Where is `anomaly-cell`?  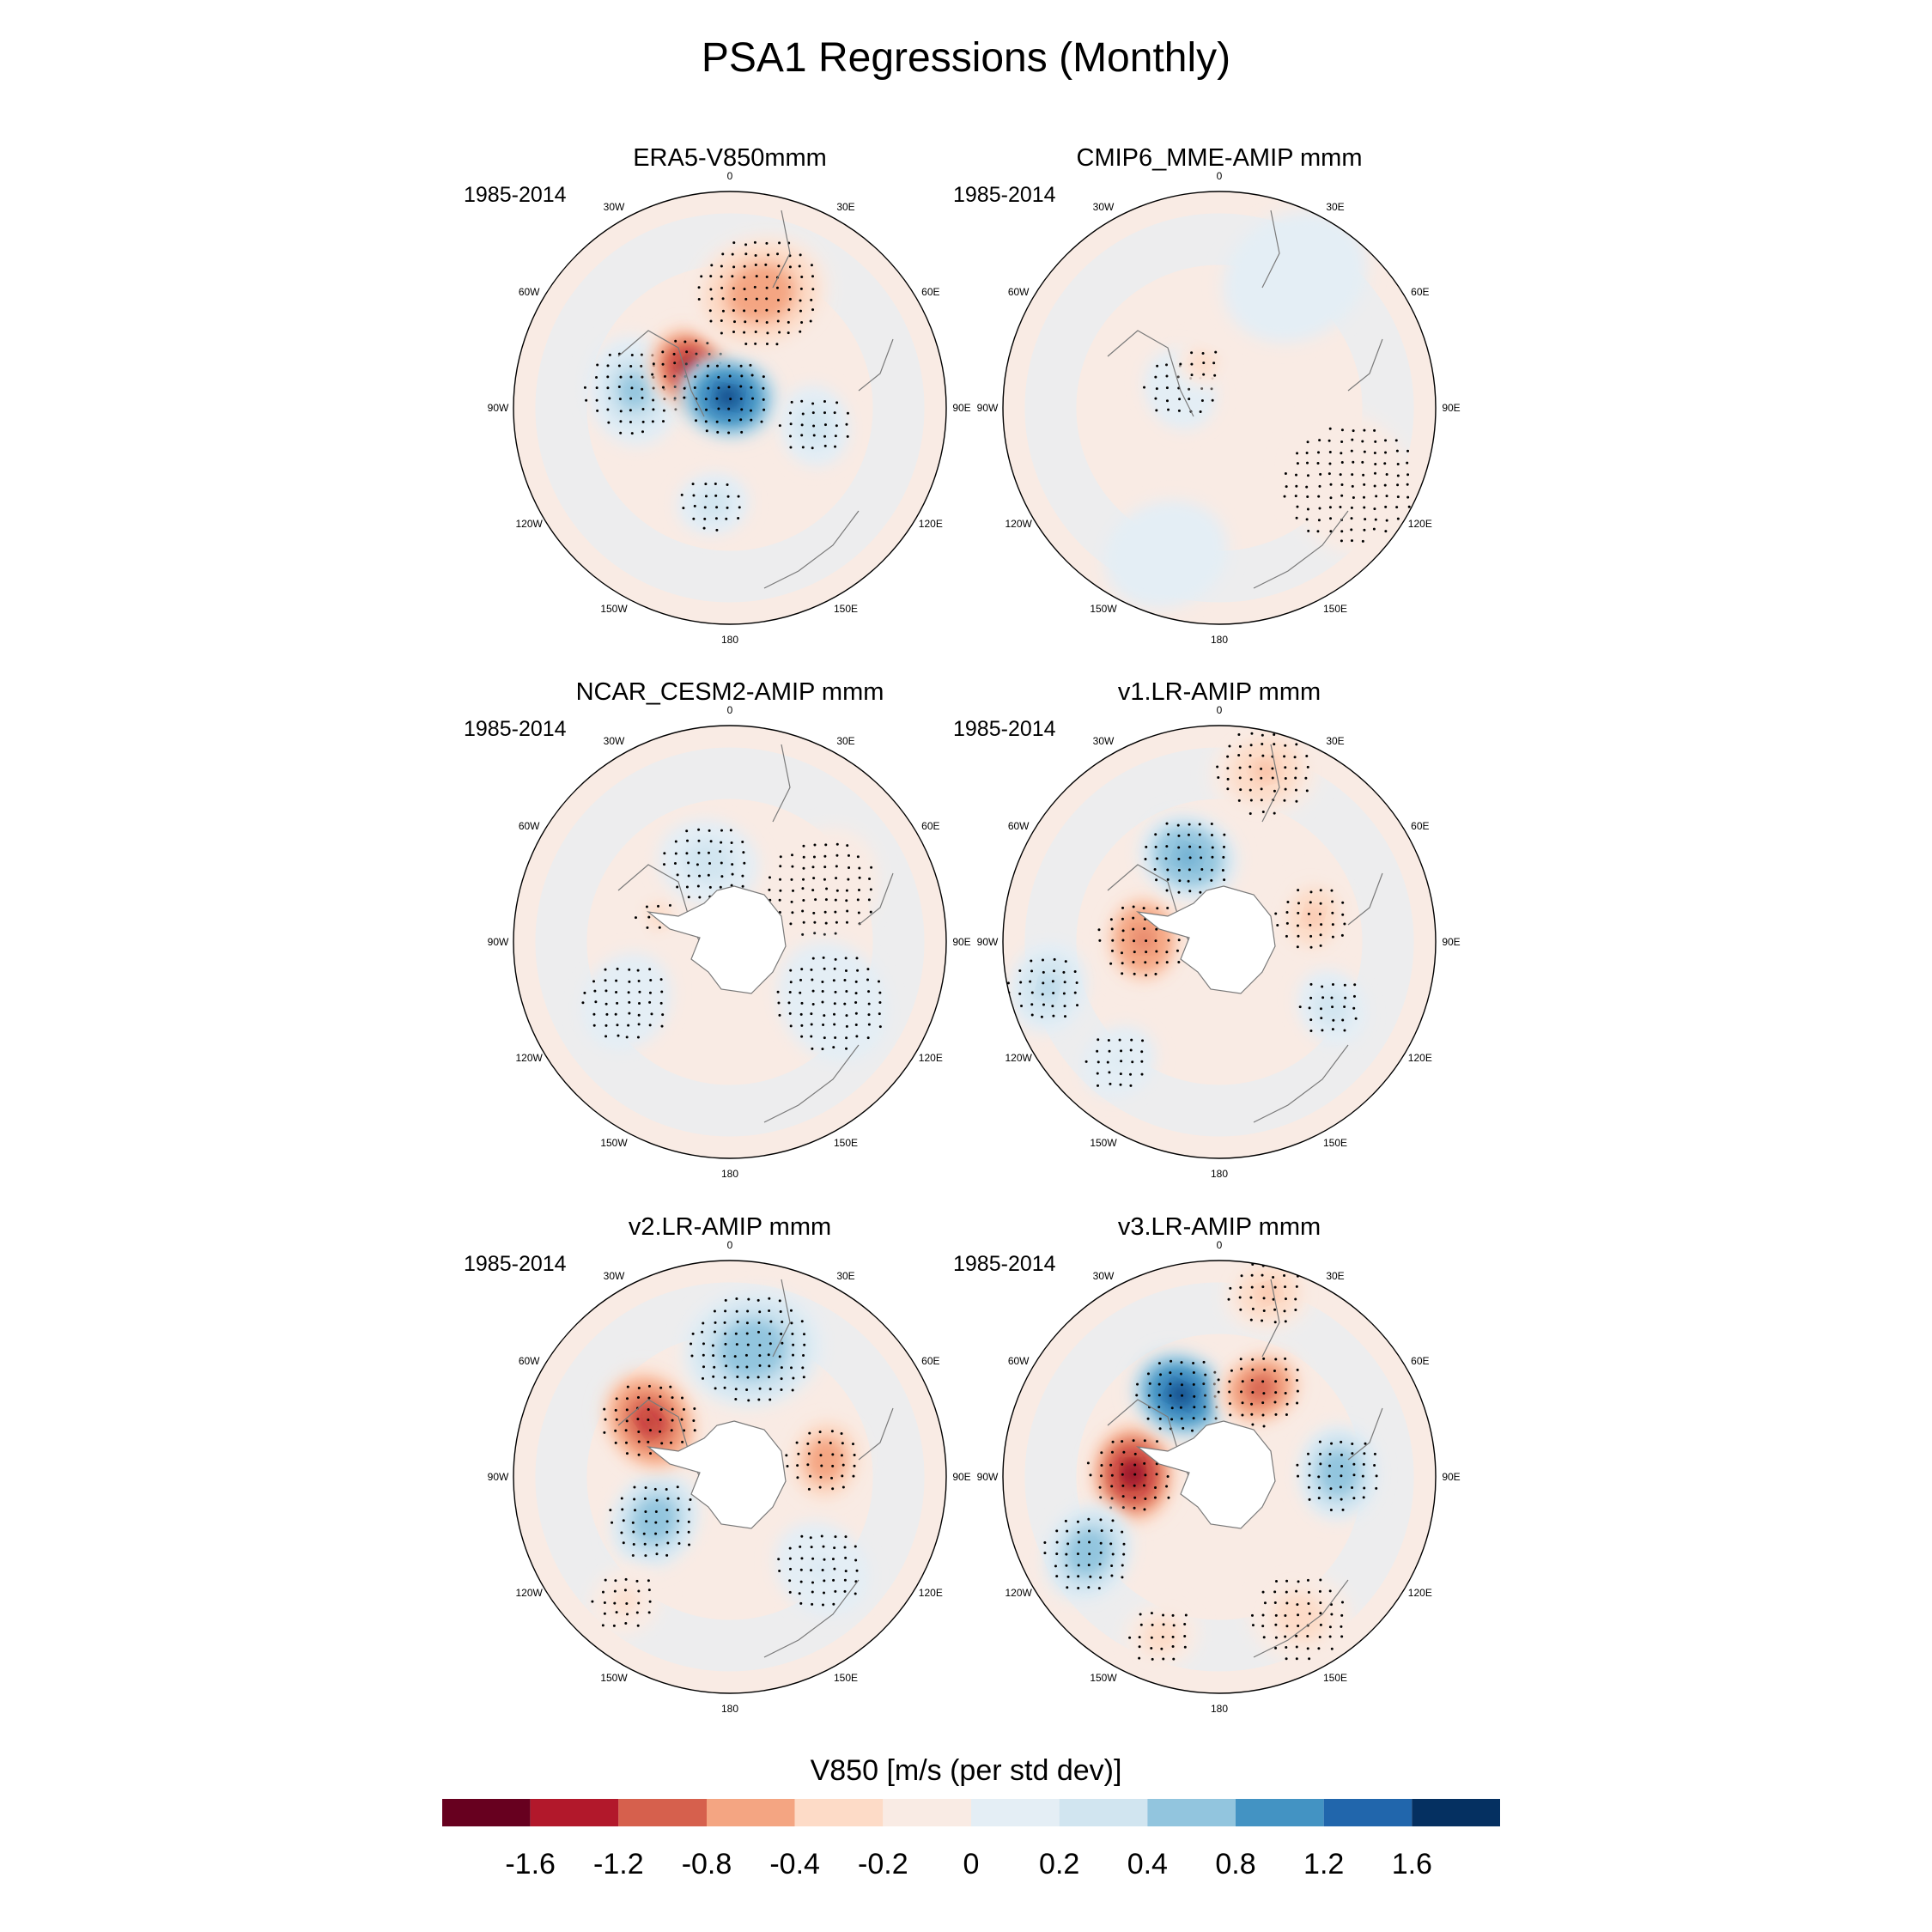 anomaly-cell is located at coordinates (654, 1521).